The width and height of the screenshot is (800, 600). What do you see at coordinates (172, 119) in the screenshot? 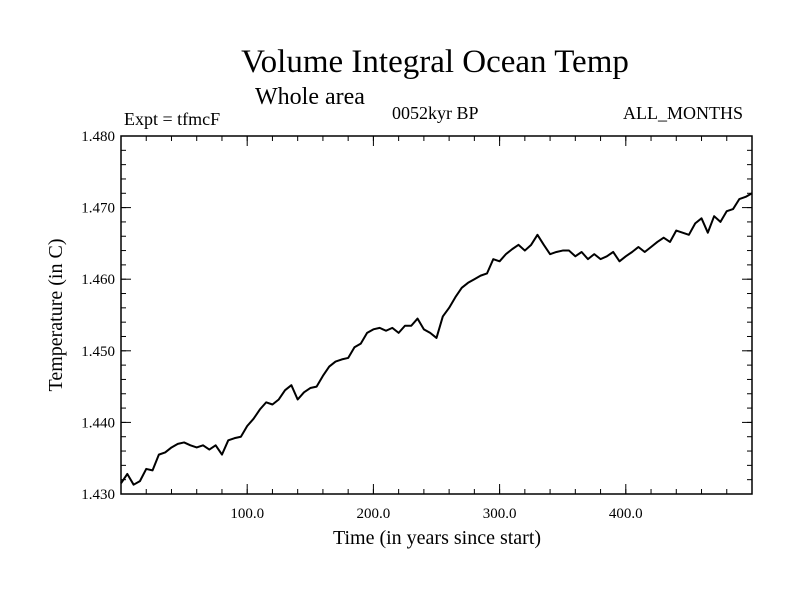
I see `experiment-label: Expt = tfmcF` at bounding box center [172, 119].